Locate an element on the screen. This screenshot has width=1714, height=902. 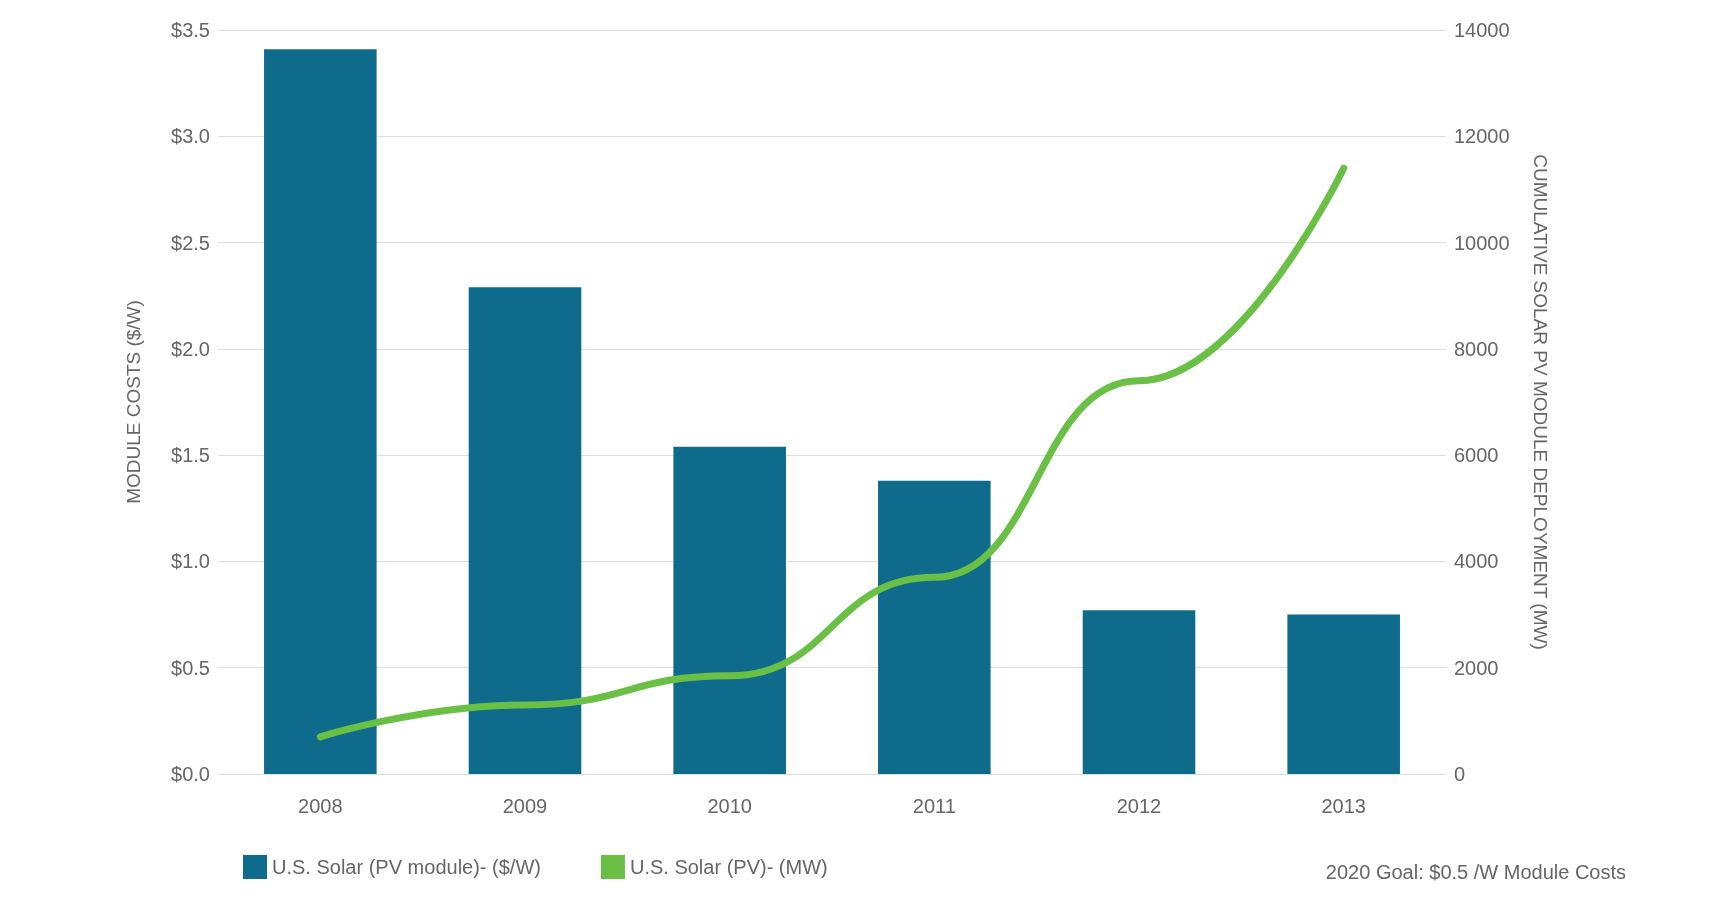
y-tick-label: $2.5 is located at coordinates (190, 242).